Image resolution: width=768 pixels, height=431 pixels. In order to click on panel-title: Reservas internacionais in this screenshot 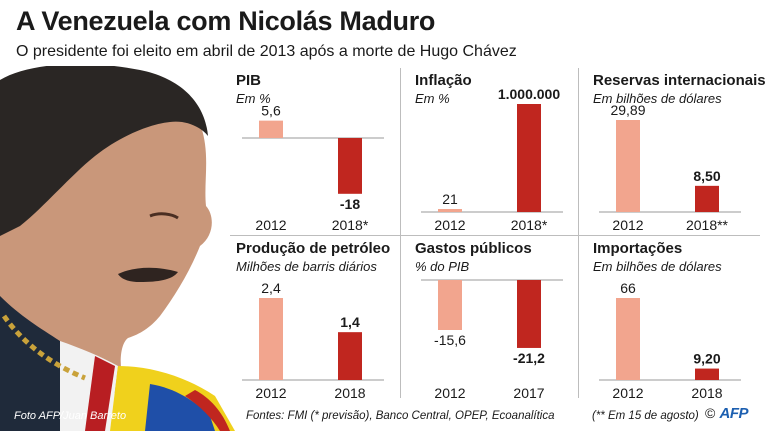, I will do `click(679, 80)`.